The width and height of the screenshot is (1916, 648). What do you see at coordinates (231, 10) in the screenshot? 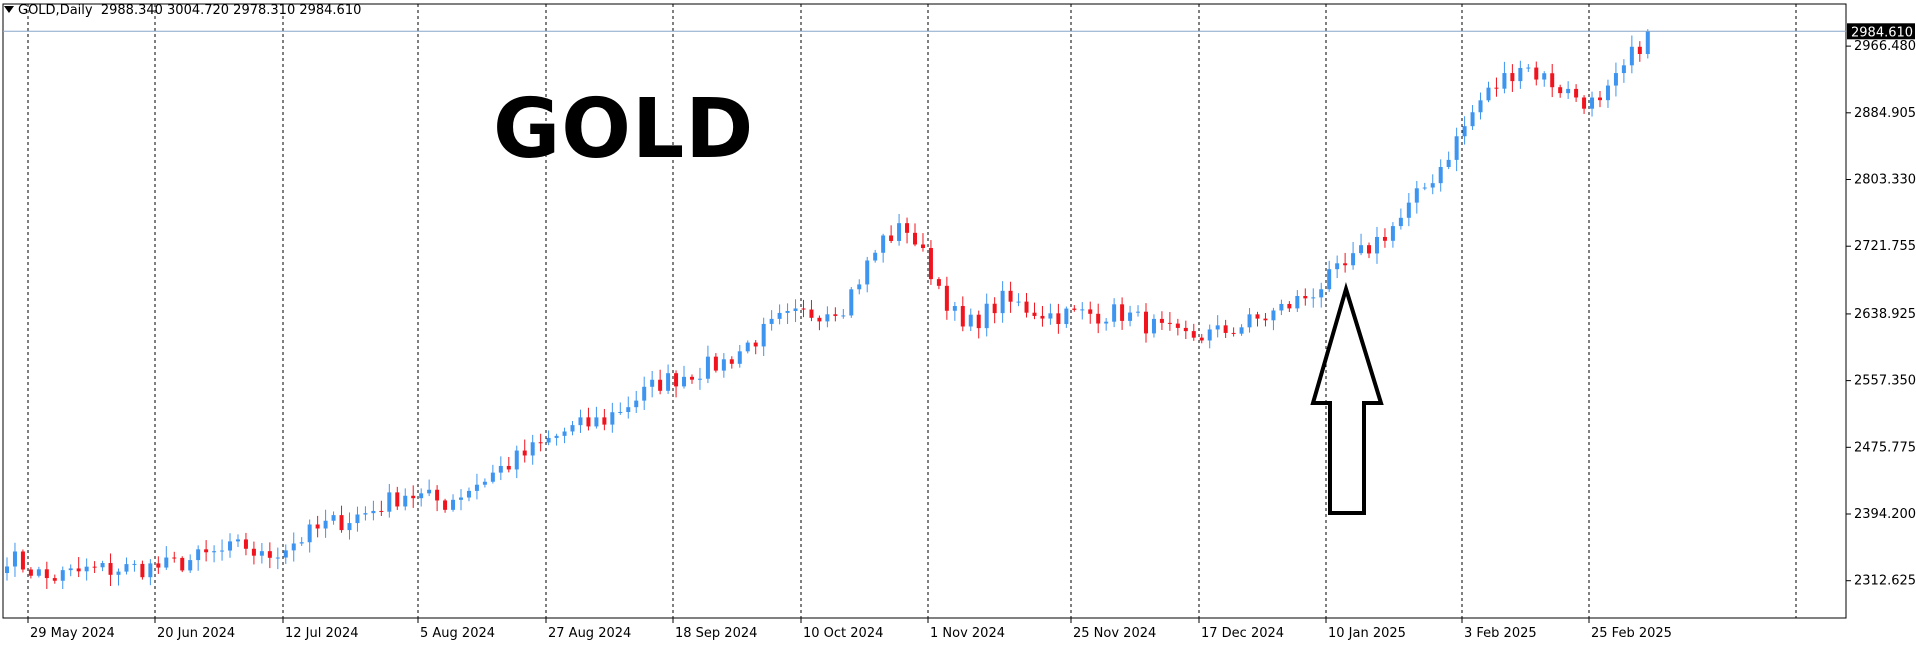
I see `ohlc-values: 2988.340 3004.720 2978.310 2984.610` at bounding box center [231, 10].